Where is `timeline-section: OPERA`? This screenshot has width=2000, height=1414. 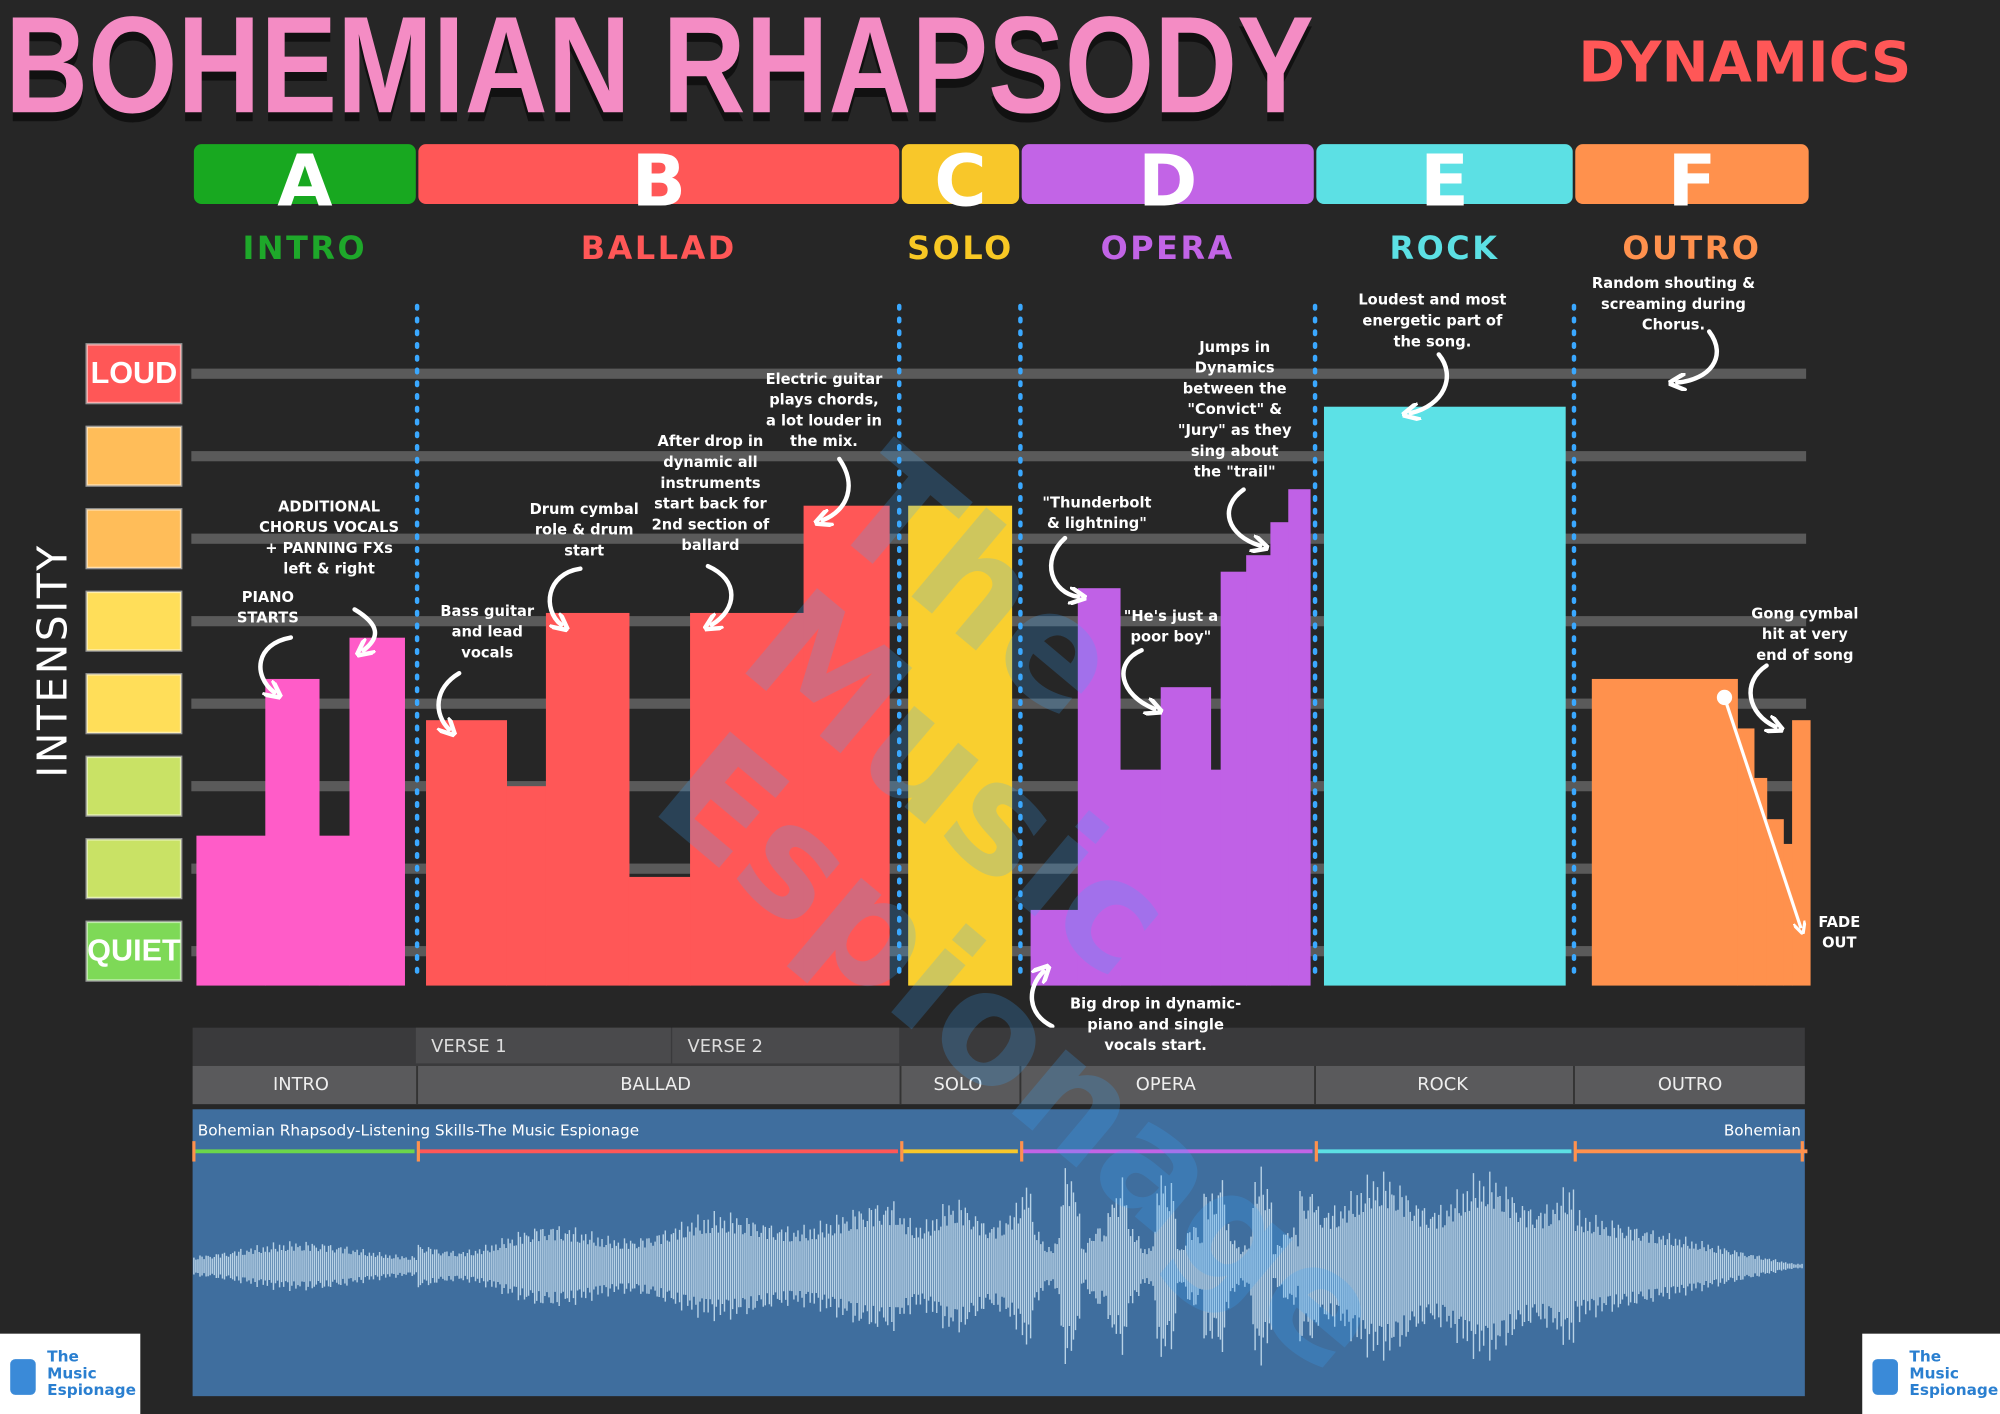 timeline-section: OPERA is located at coordinates (1166, 1084).